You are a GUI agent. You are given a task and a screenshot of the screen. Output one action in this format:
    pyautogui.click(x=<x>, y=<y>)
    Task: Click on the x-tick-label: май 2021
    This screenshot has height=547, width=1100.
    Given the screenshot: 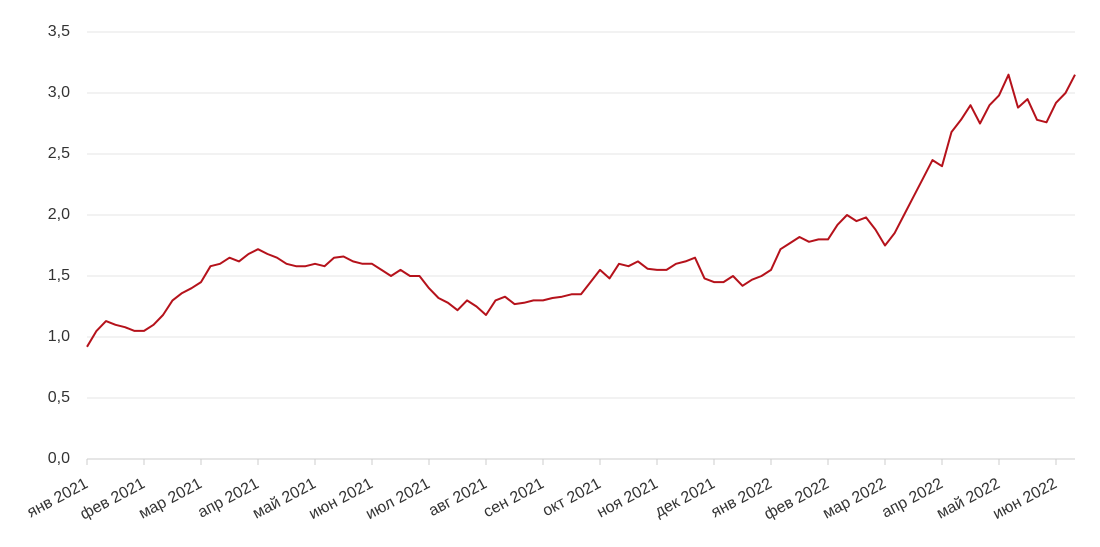 What is the action you would take?
    pyautogui.click(x=284, y=498)
    